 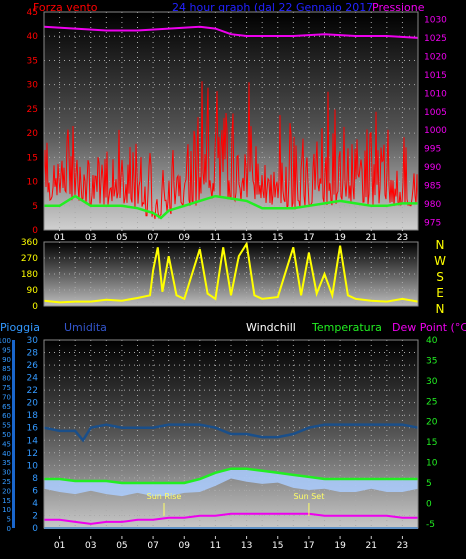 I want to click on panel-direction-background, so click(x=231, y=274).